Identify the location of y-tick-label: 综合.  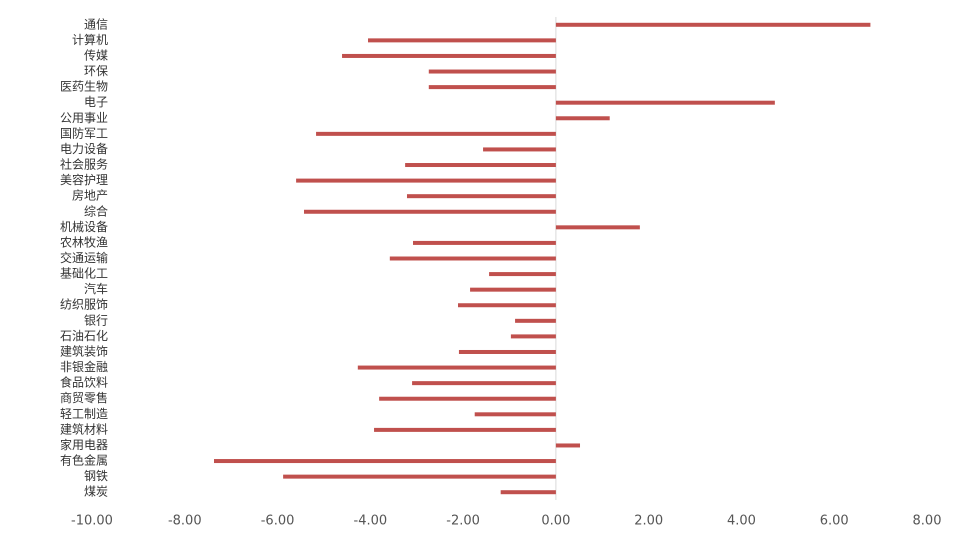
(96, 210).